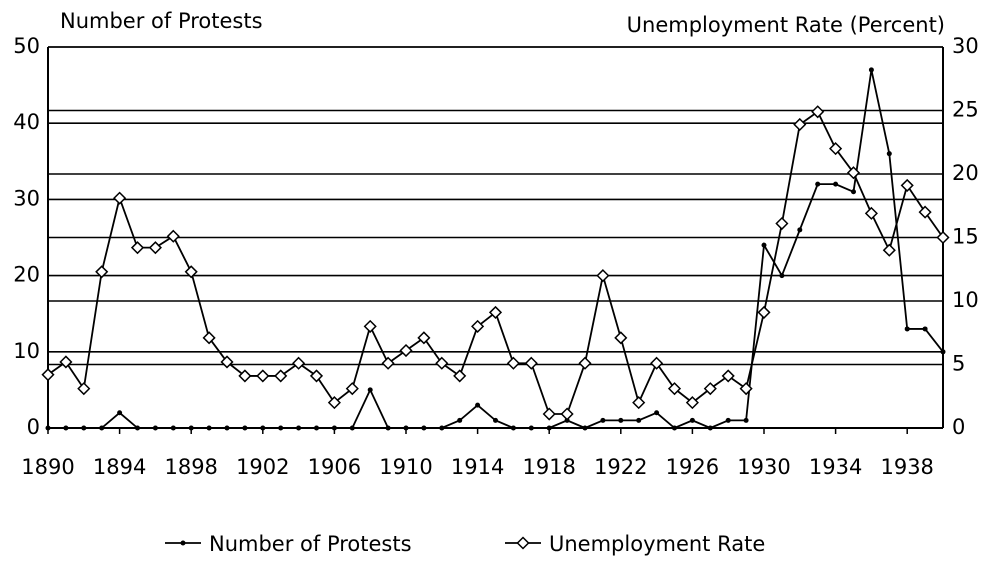 This screenshot has height=564, width=991. What do you see at coordinates (620, 467) in the screenshot?
I see `x-tick-label: 1922` at bounding box center [620, 467].